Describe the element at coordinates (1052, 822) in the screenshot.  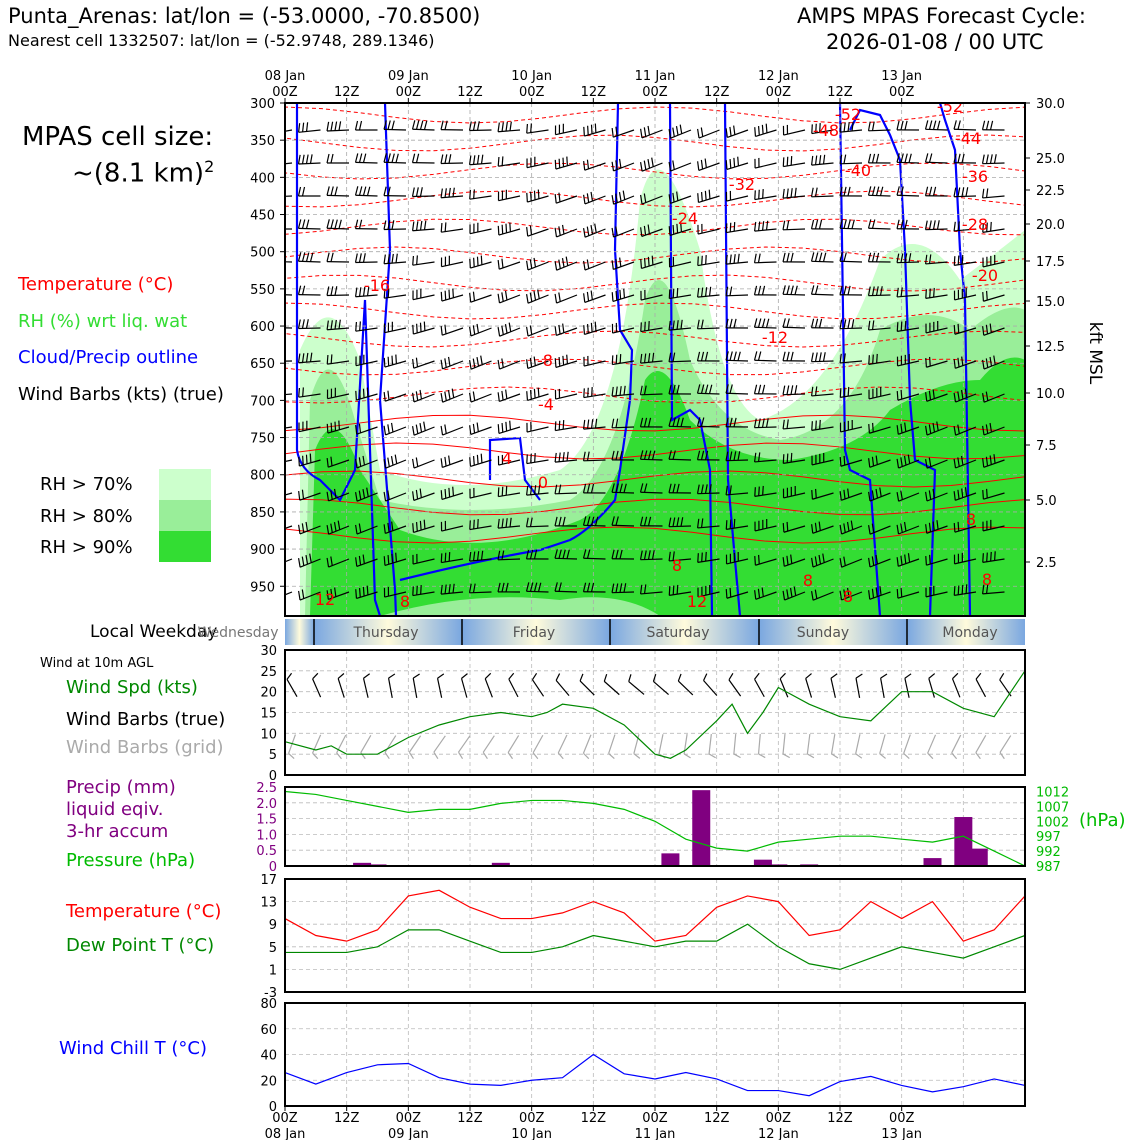
I see `pressure-ytick-label: 1002` at that location.